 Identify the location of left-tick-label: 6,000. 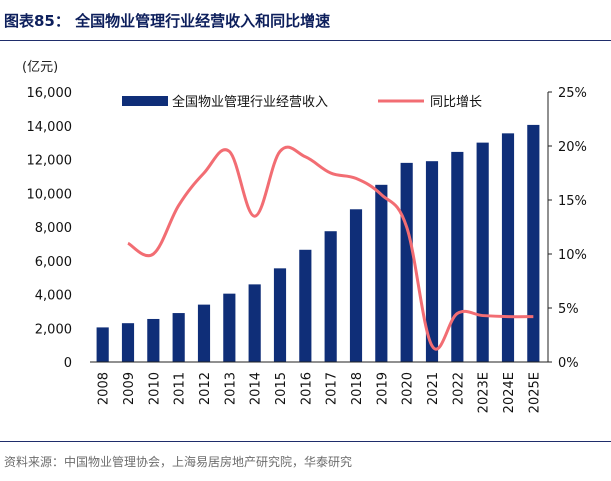
(53, 262).